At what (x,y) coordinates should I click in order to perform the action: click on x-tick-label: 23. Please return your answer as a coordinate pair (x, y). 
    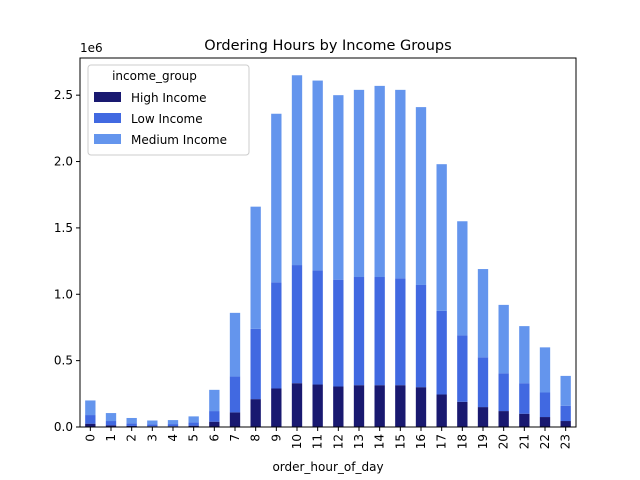
    Looking at the image, I should click on (566, 441).